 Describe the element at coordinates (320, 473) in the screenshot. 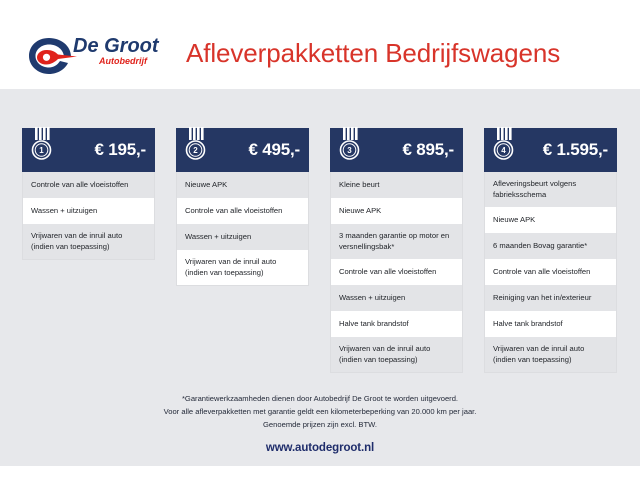

I see `bottom-white-strip` at that location.